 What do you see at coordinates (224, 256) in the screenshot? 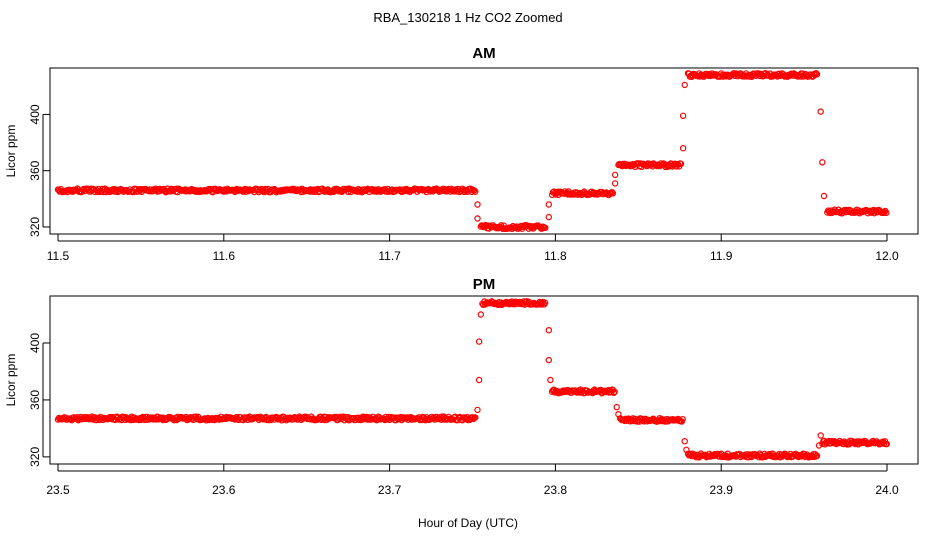
I see `x-tick-label: 11.6` at bounding box center [224, 256].